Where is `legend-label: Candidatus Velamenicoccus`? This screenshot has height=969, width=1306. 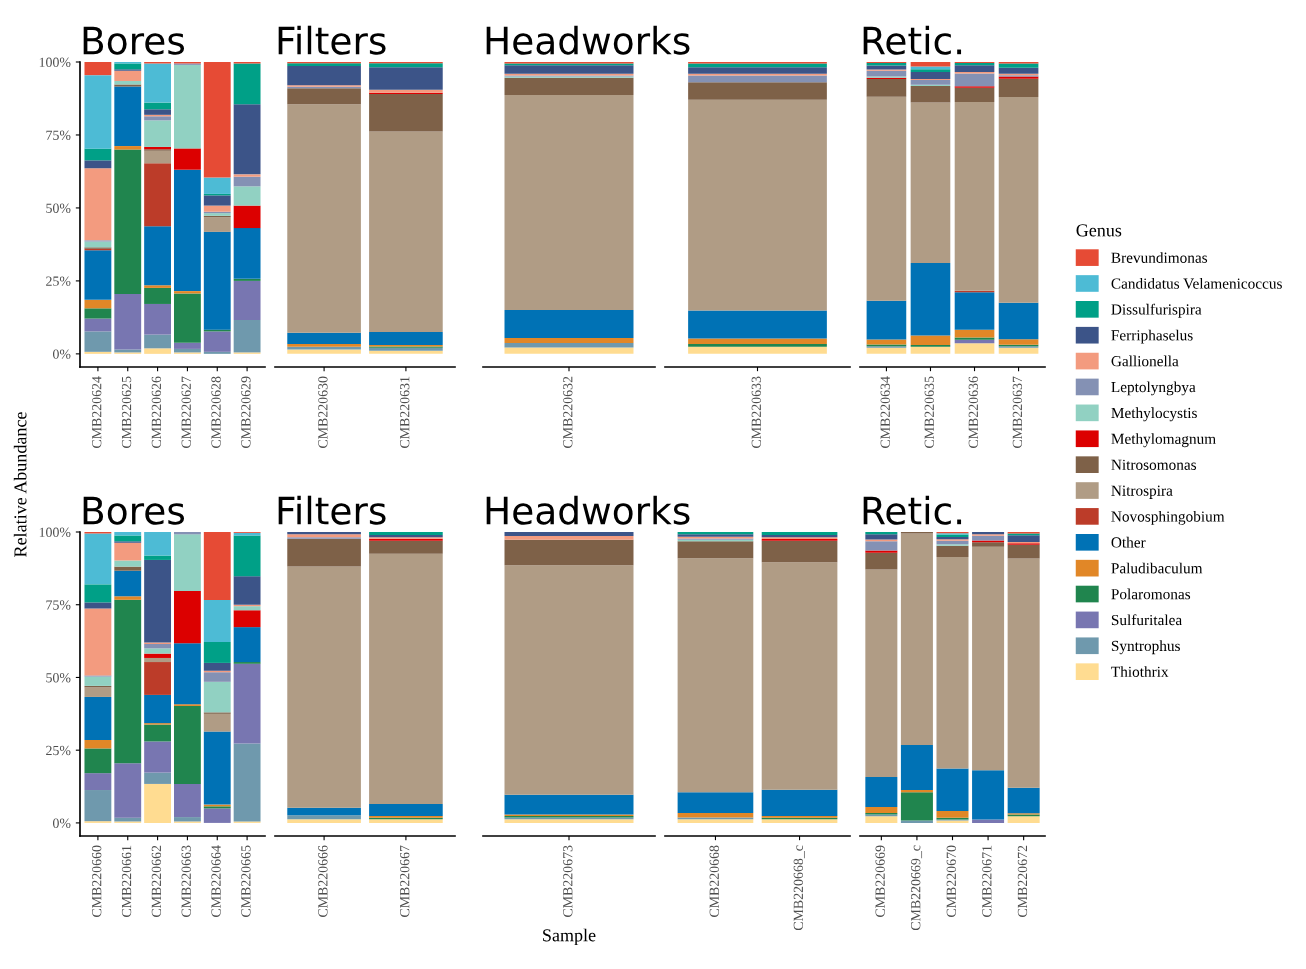 legend-label: Candidatus Velamenicoccus is located at coordinates (1196, 283).